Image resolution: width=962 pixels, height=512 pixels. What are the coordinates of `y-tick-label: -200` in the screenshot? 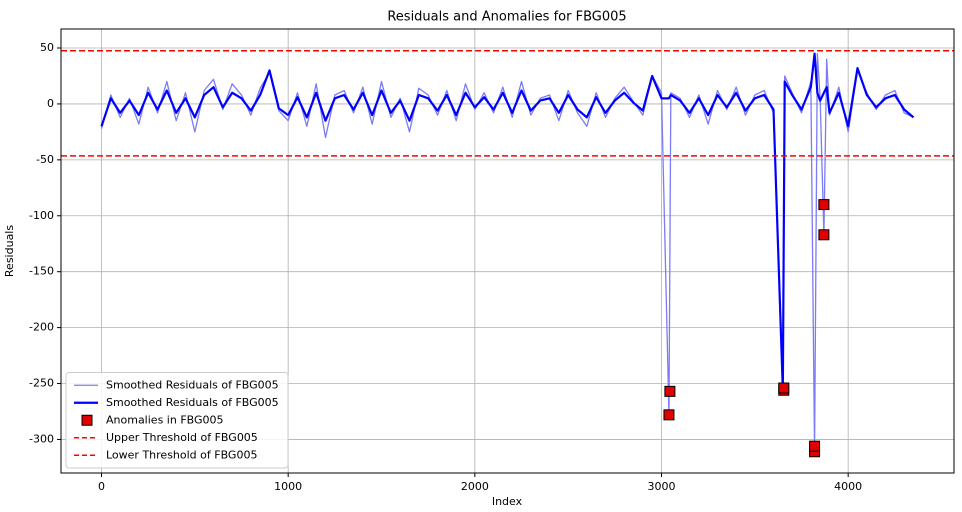 It's located at (41, 327).